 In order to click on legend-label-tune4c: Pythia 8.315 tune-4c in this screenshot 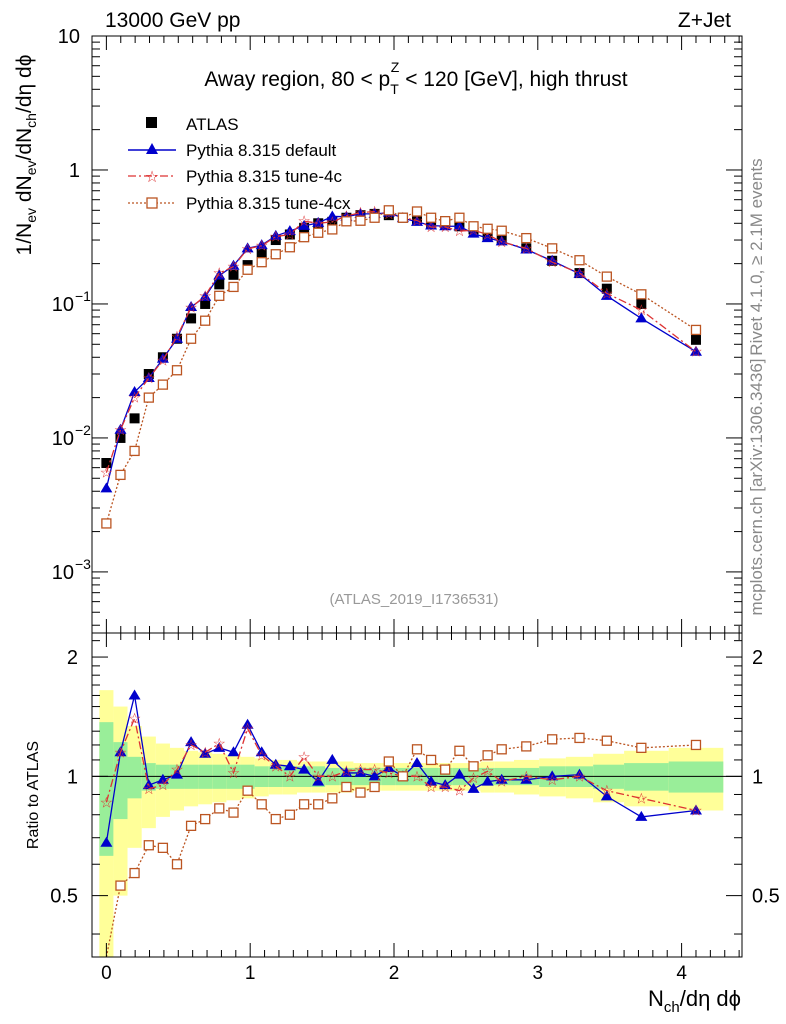, I will do `click(264, 176)`.